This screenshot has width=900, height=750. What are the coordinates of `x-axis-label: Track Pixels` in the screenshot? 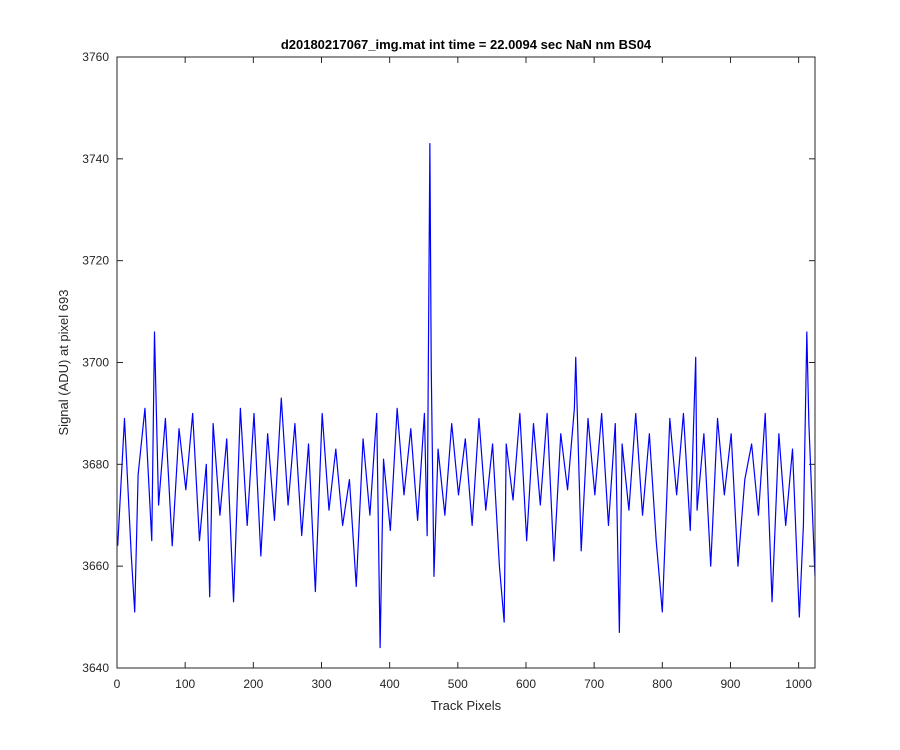 It's located at (466, 705).